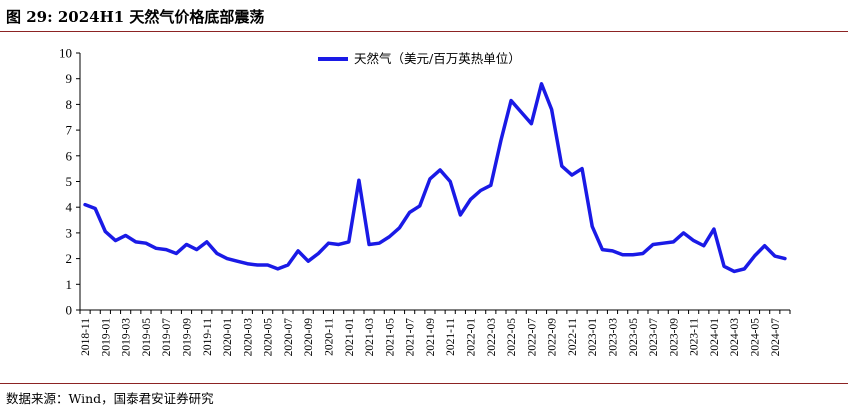 The width and height of the screenshot is (848, 411). I want to click on x-tick-label: 2020-11, so click(330, 337).